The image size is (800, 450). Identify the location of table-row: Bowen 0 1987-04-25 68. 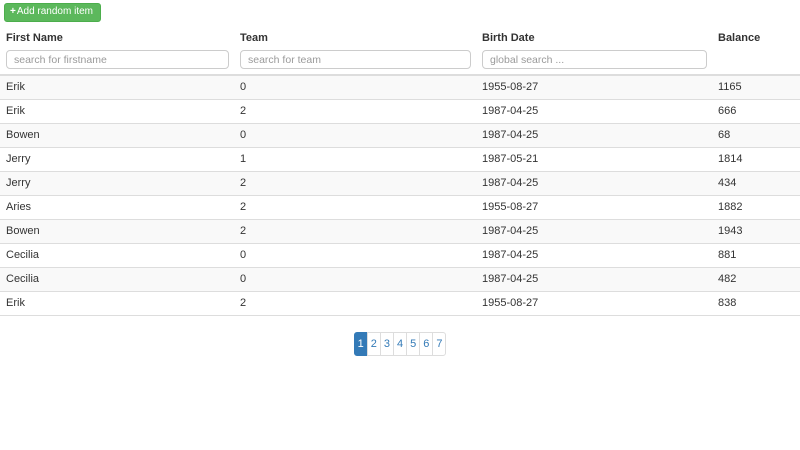
(400, 135).